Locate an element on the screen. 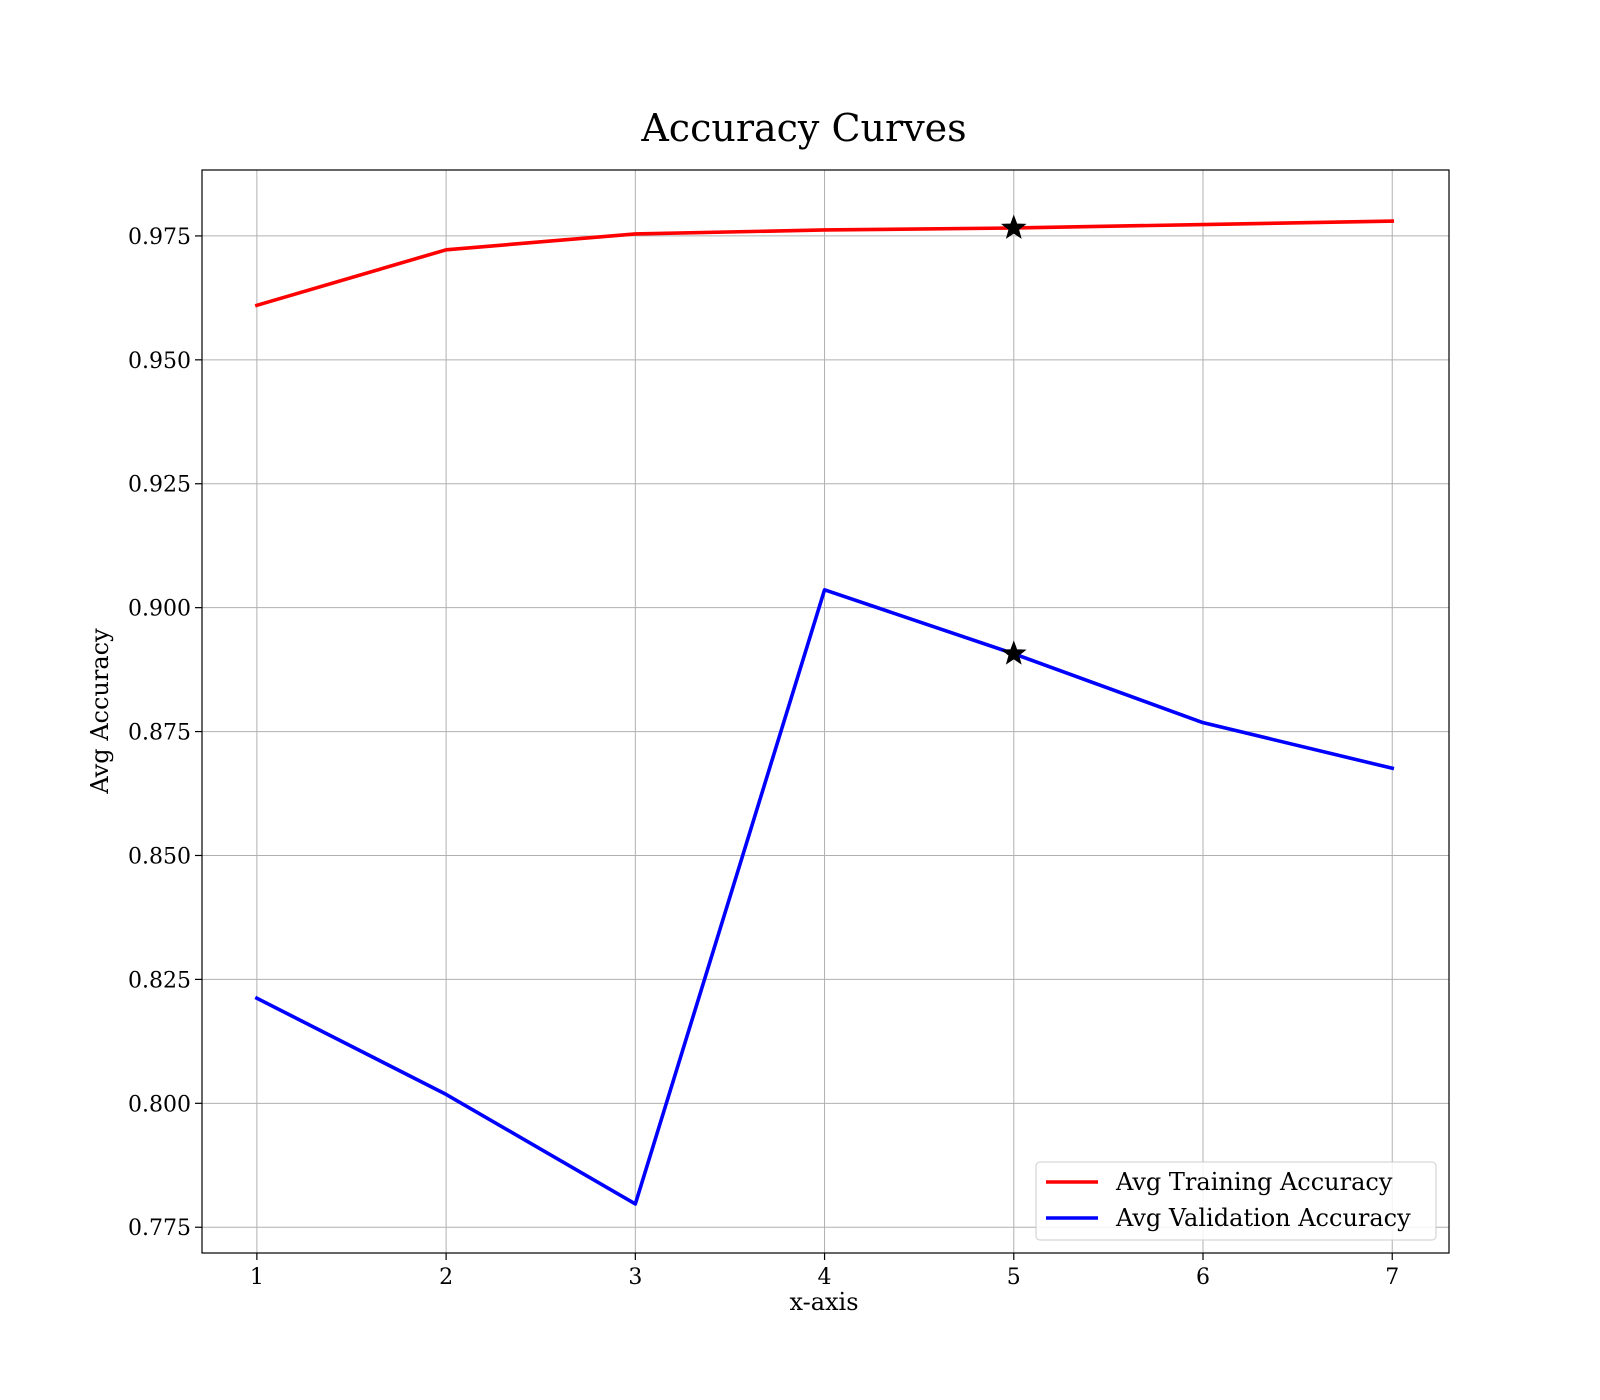 The height and width of the screenshot is (1400, 1600). legend-box is located at coordinates (1236, 1201).